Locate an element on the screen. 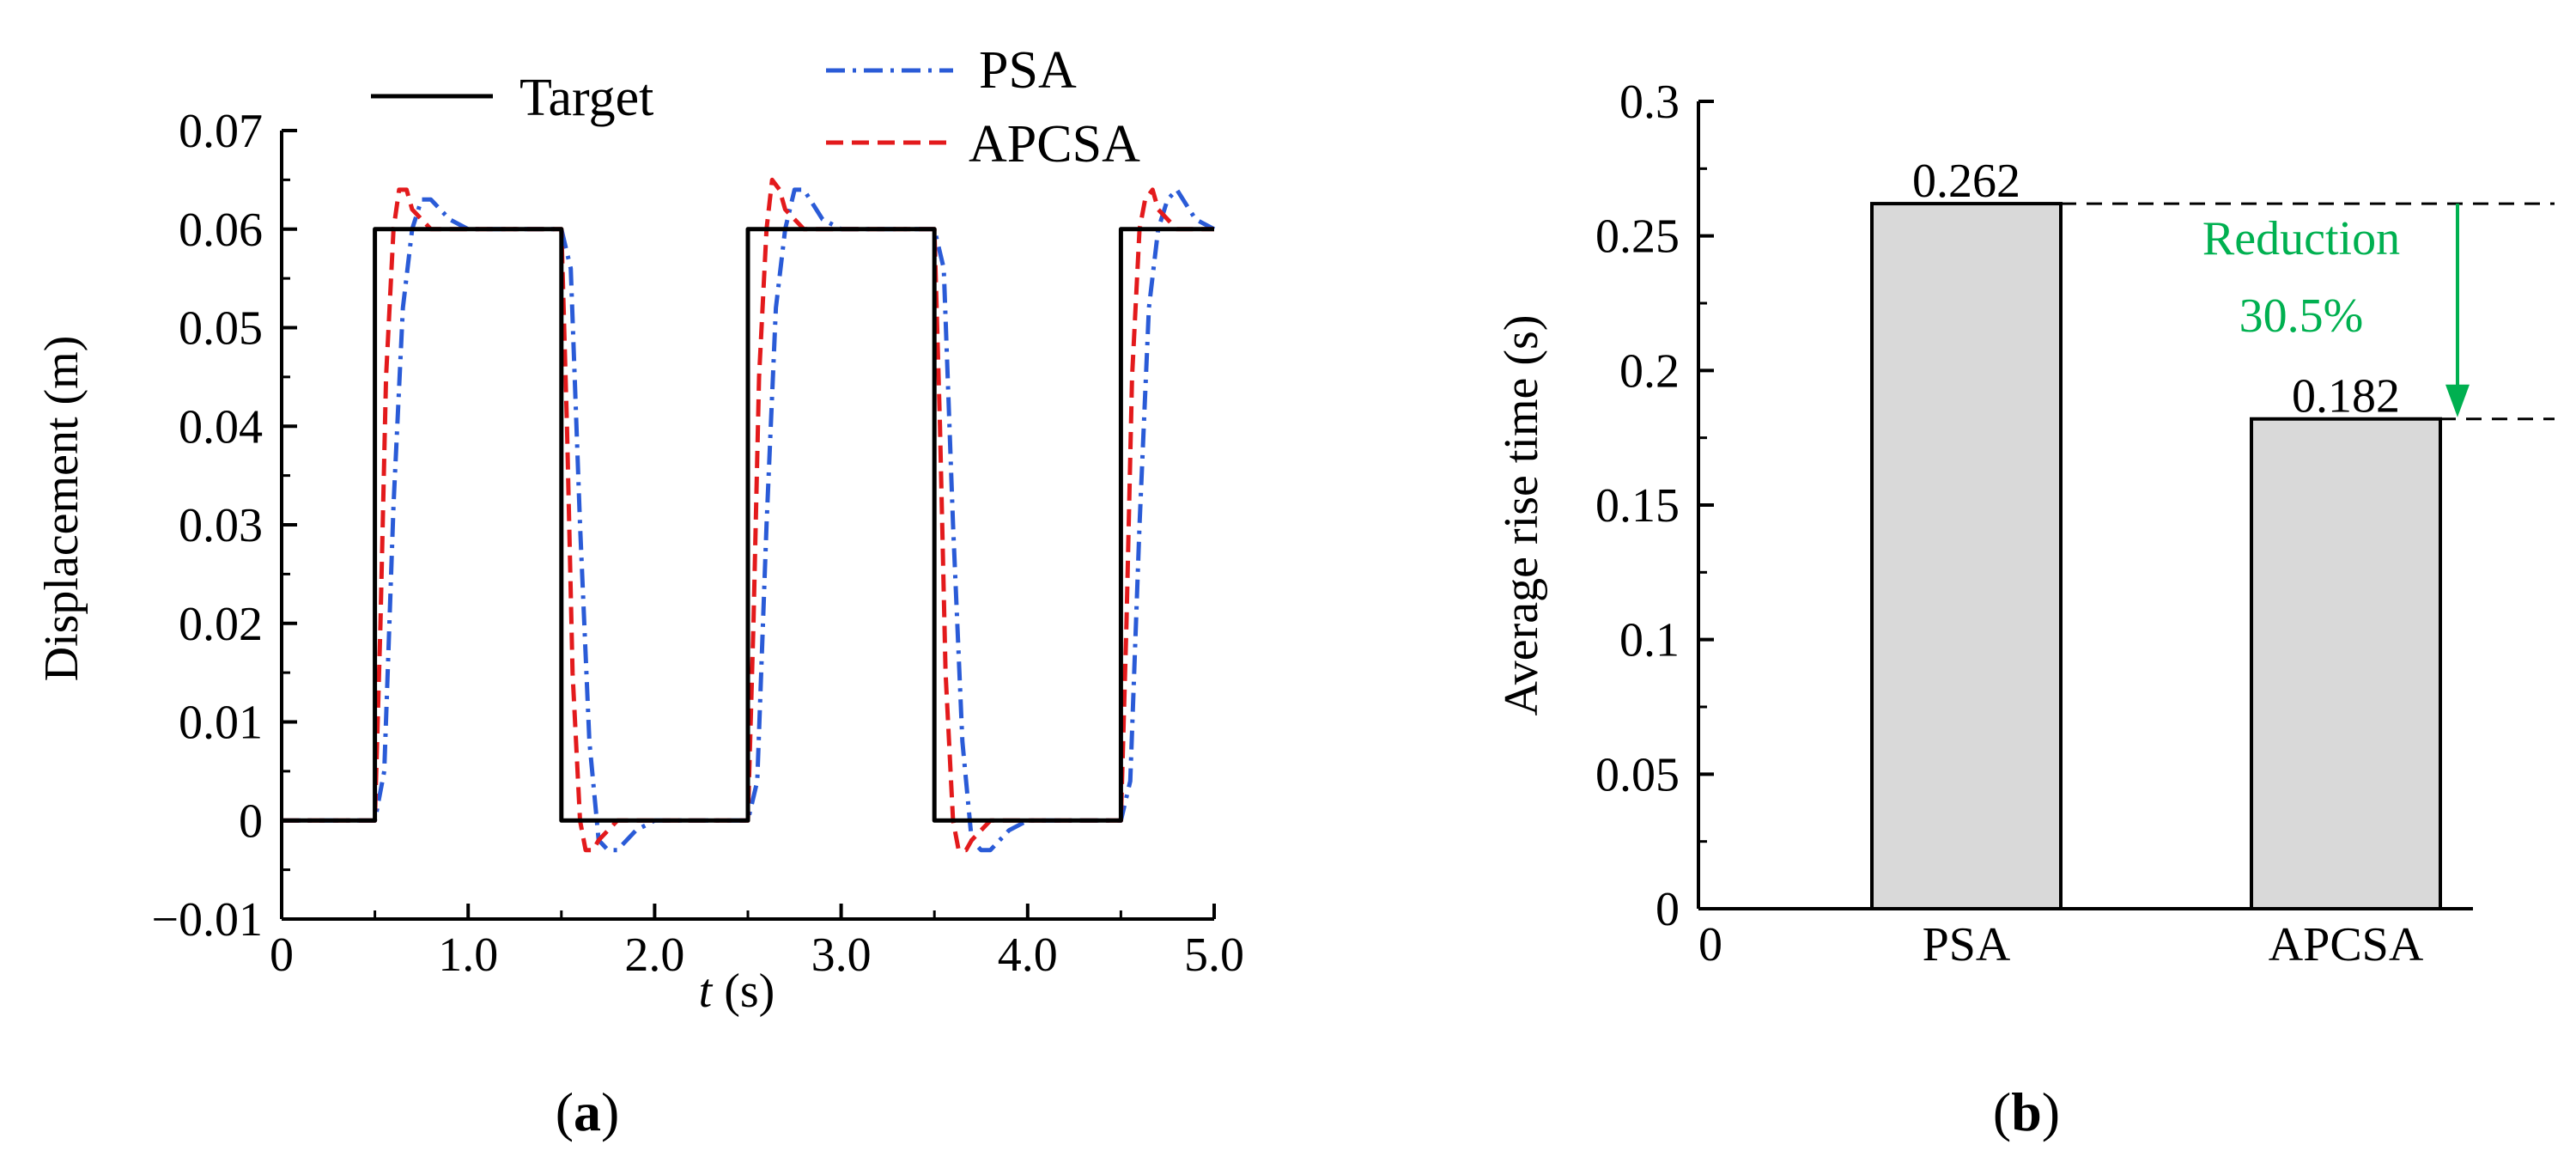  x-category-label: APCSA is located at coordinates (2346, 944).